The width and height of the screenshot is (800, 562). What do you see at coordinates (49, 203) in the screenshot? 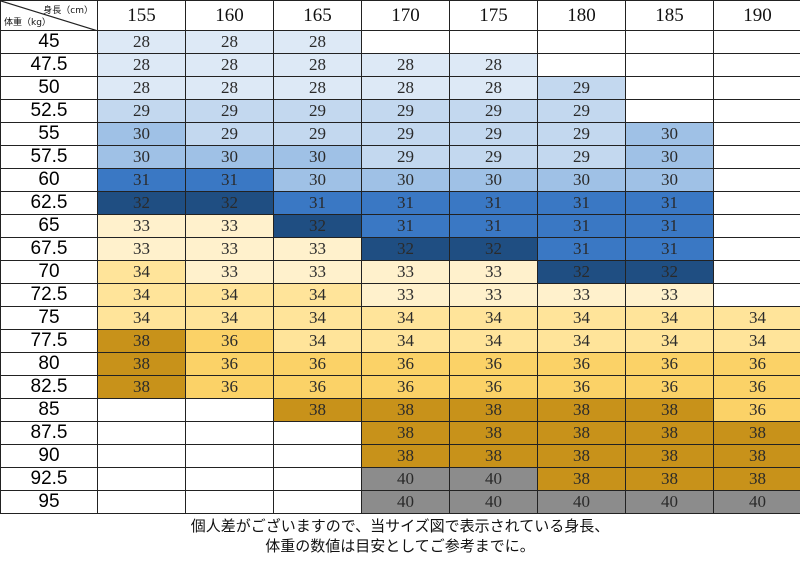
I see `weight-header: 62.5` at bounding box center [49, 203].